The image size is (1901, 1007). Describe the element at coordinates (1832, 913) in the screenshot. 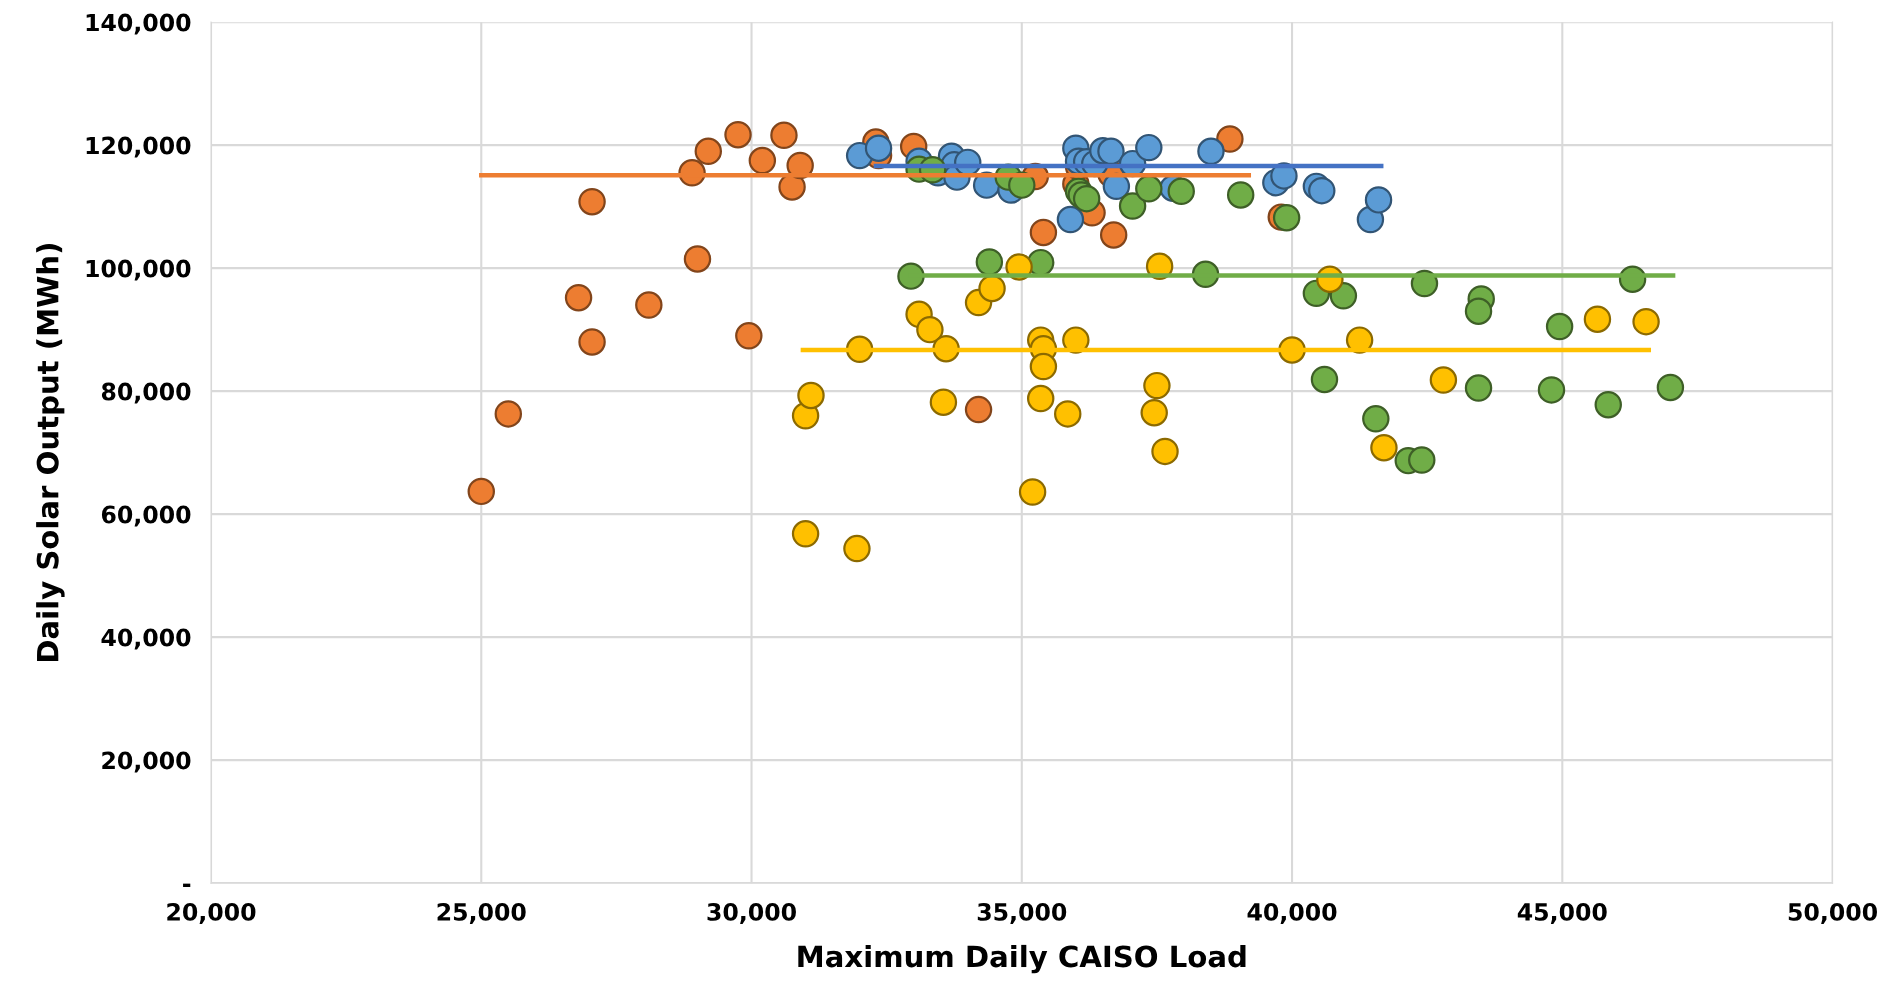

I see `x-tick-label: 50,000` at that location.